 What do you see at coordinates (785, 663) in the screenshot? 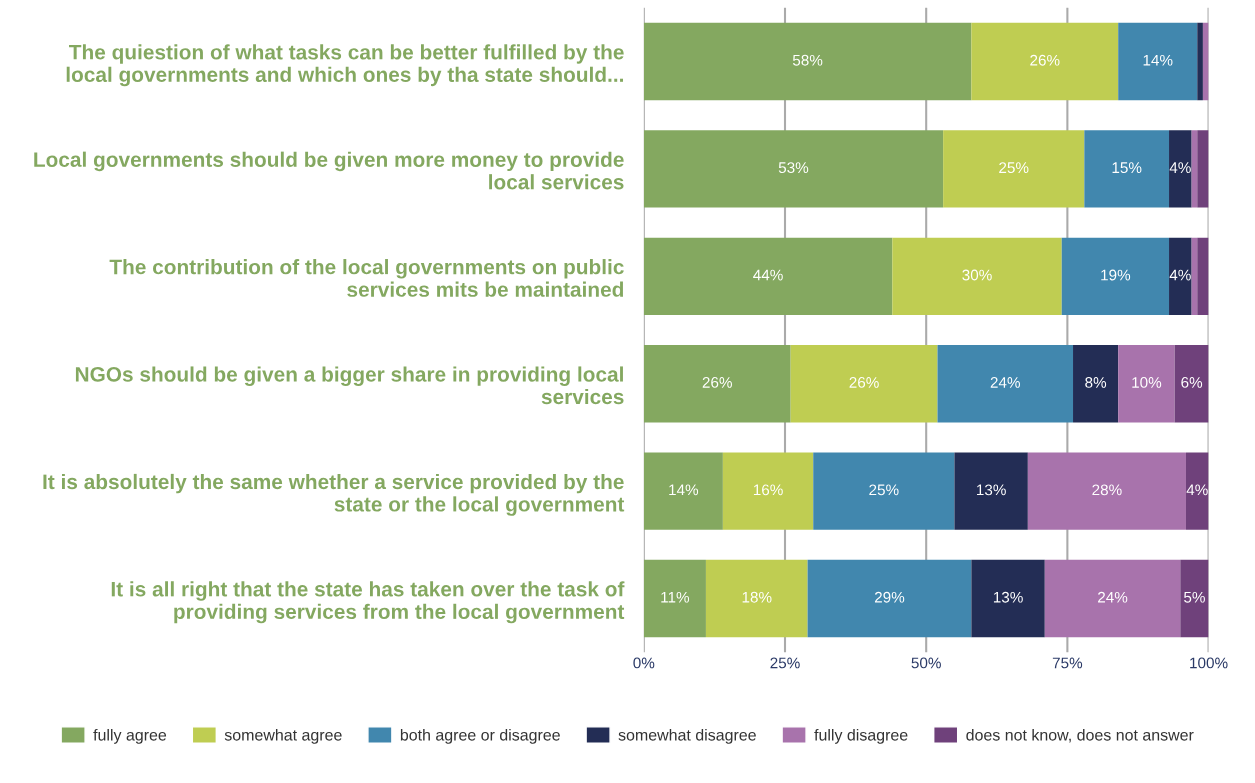
I see `x-tick-label: 25%` at bounding box center [785, 663].